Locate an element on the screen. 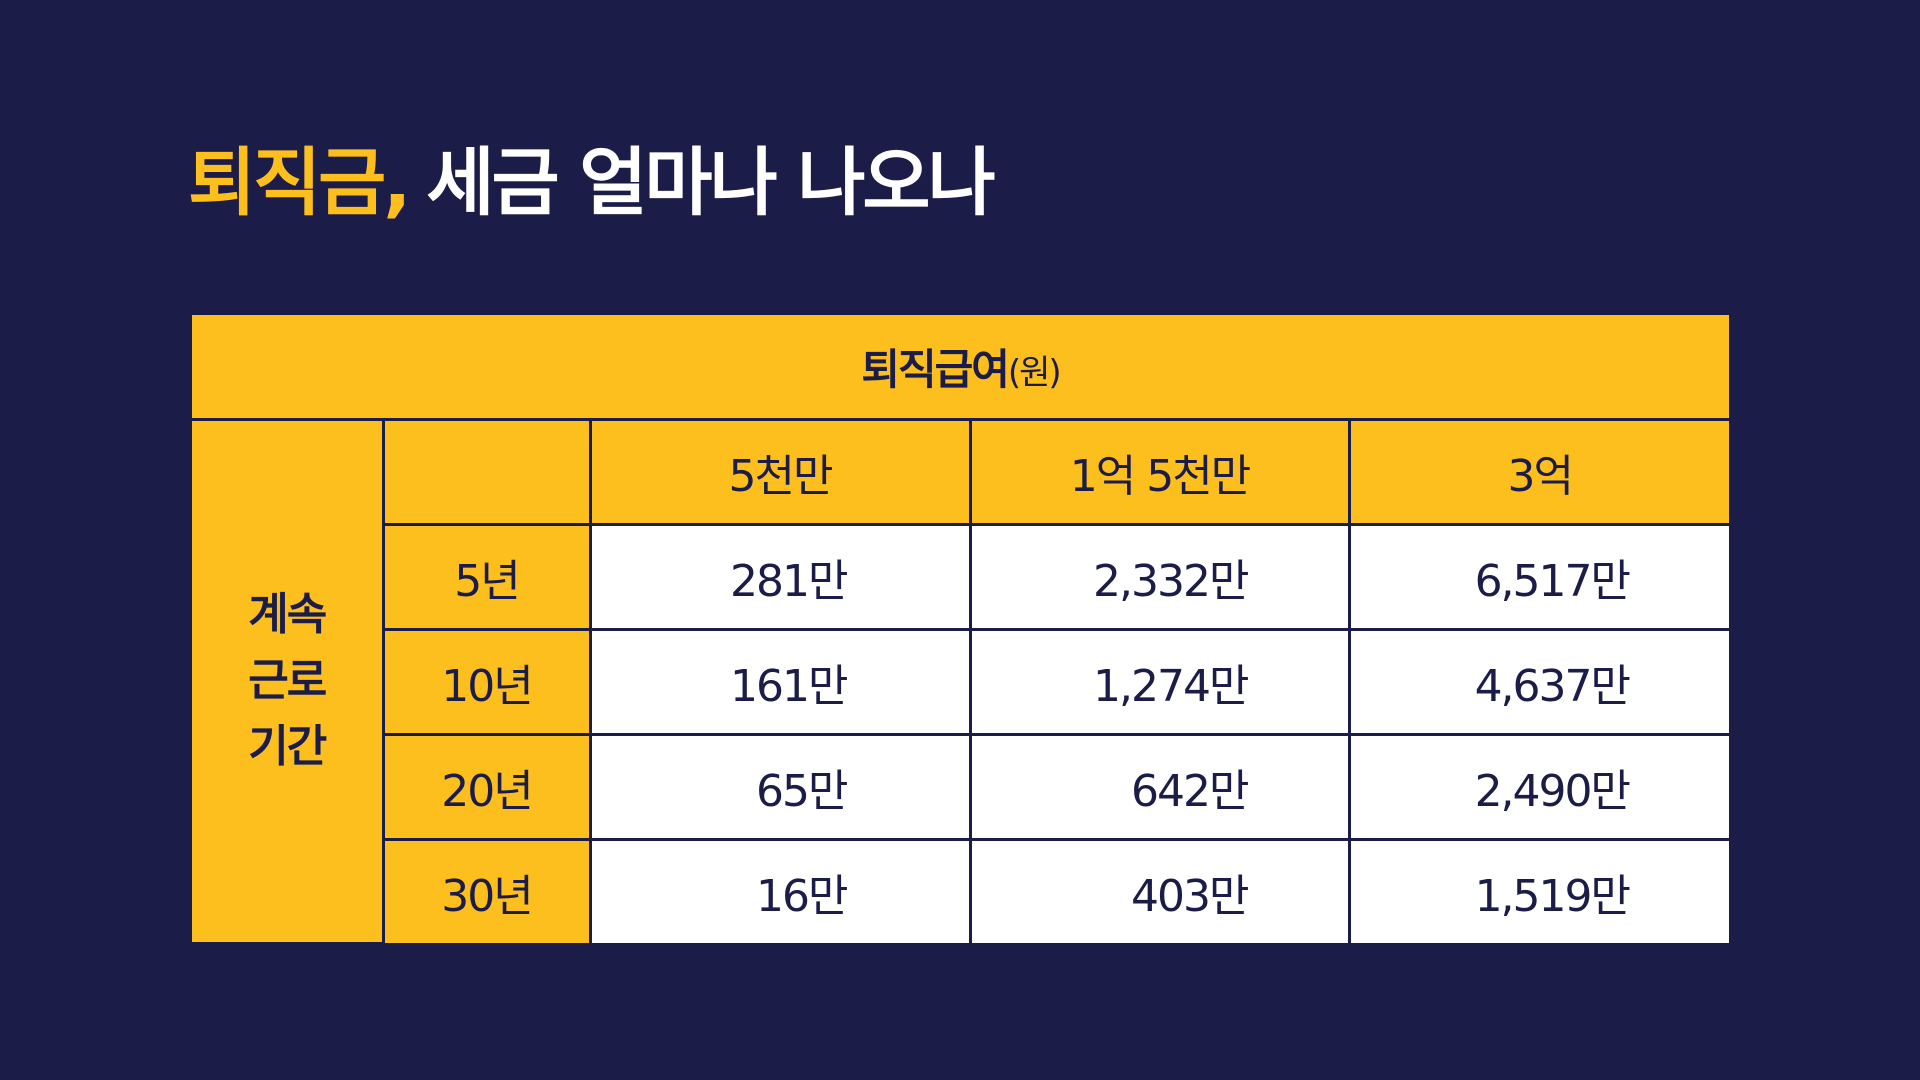 The width and height of the screenshot is (1920, 1080). value-cell: 65만 is located at coordinates (780, 787).